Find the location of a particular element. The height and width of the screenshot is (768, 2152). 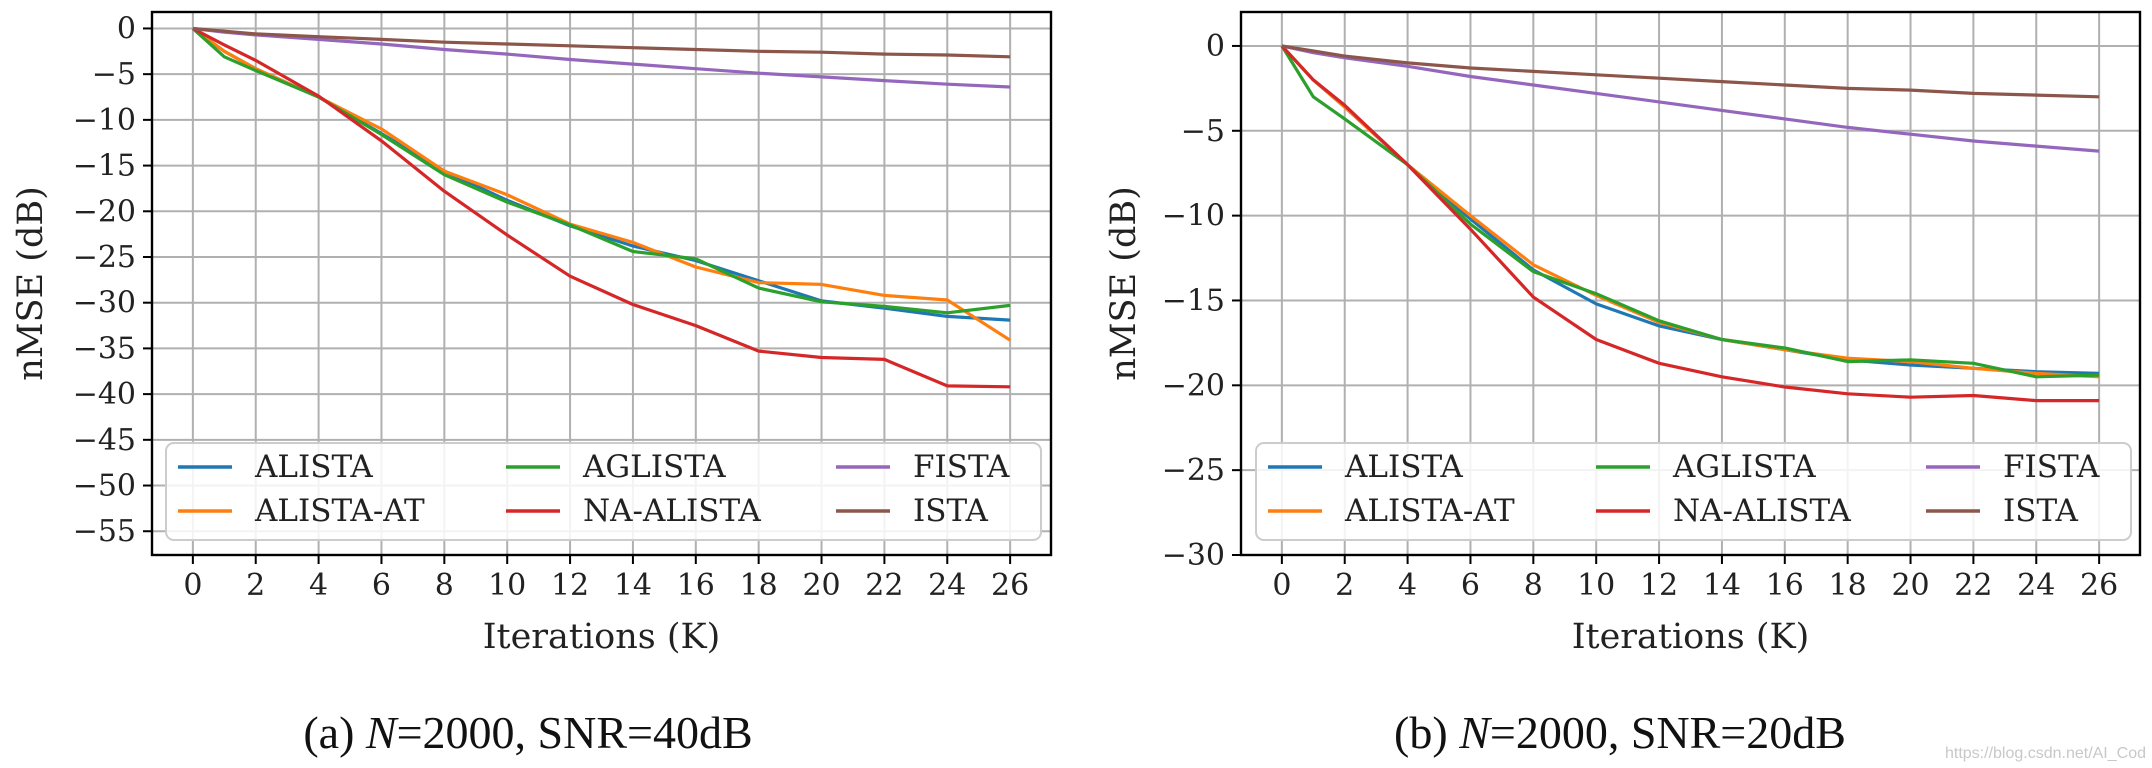

y-tick-label: −40 is located at coordinates (104, 394).